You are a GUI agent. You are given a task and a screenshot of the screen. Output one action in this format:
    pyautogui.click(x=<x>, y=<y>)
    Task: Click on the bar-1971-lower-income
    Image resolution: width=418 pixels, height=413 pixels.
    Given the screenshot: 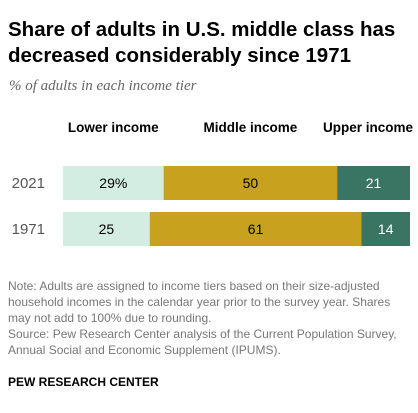 What is the action you would take?
    pyautogui.click(x=106, y=229)
    